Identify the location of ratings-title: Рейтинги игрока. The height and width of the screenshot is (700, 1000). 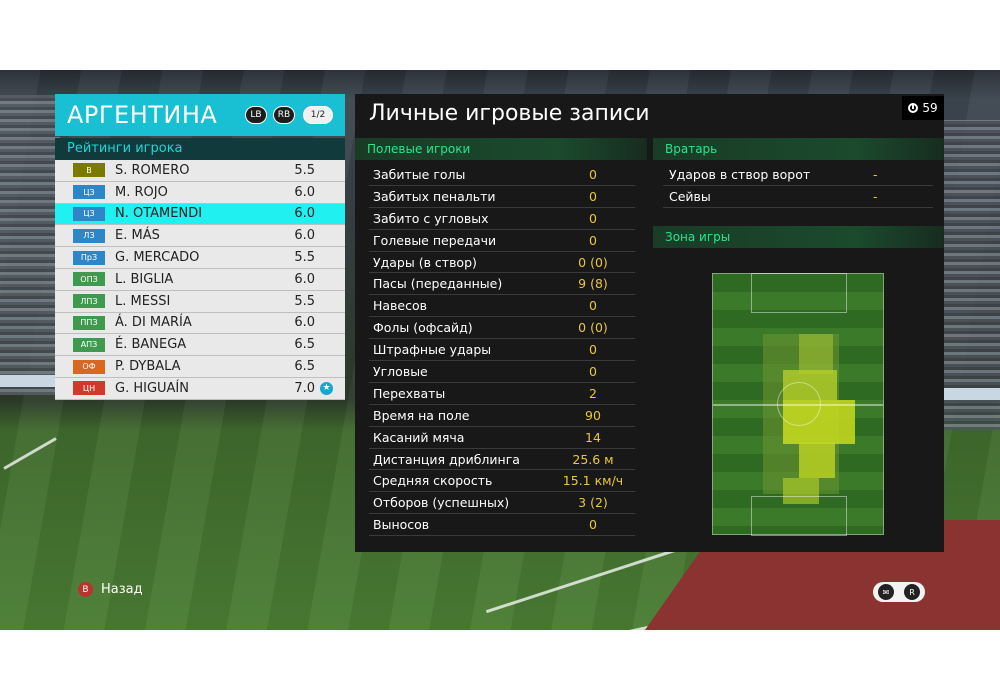
(200, 149).